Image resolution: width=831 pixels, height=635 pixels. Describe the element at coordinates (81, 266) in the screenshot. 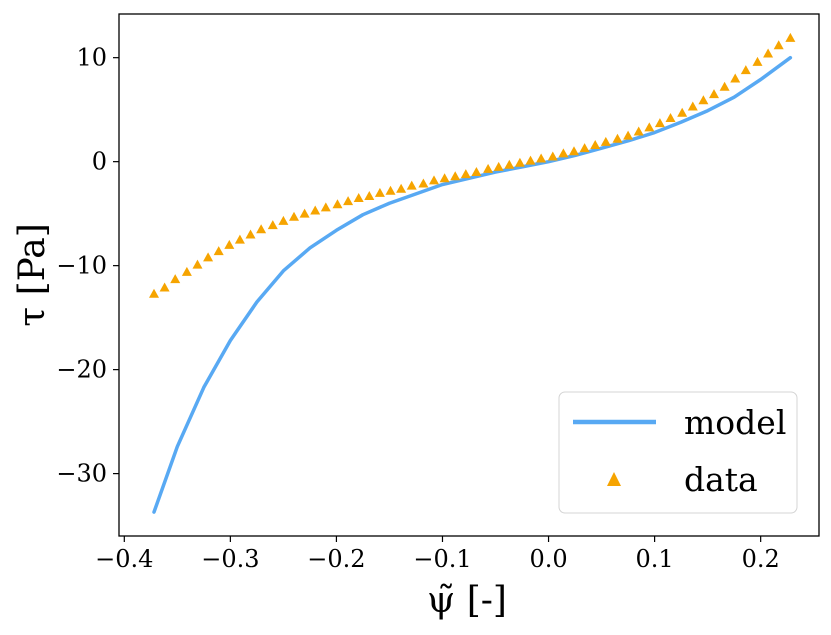

I see `y-tick-label: −10` at that location.